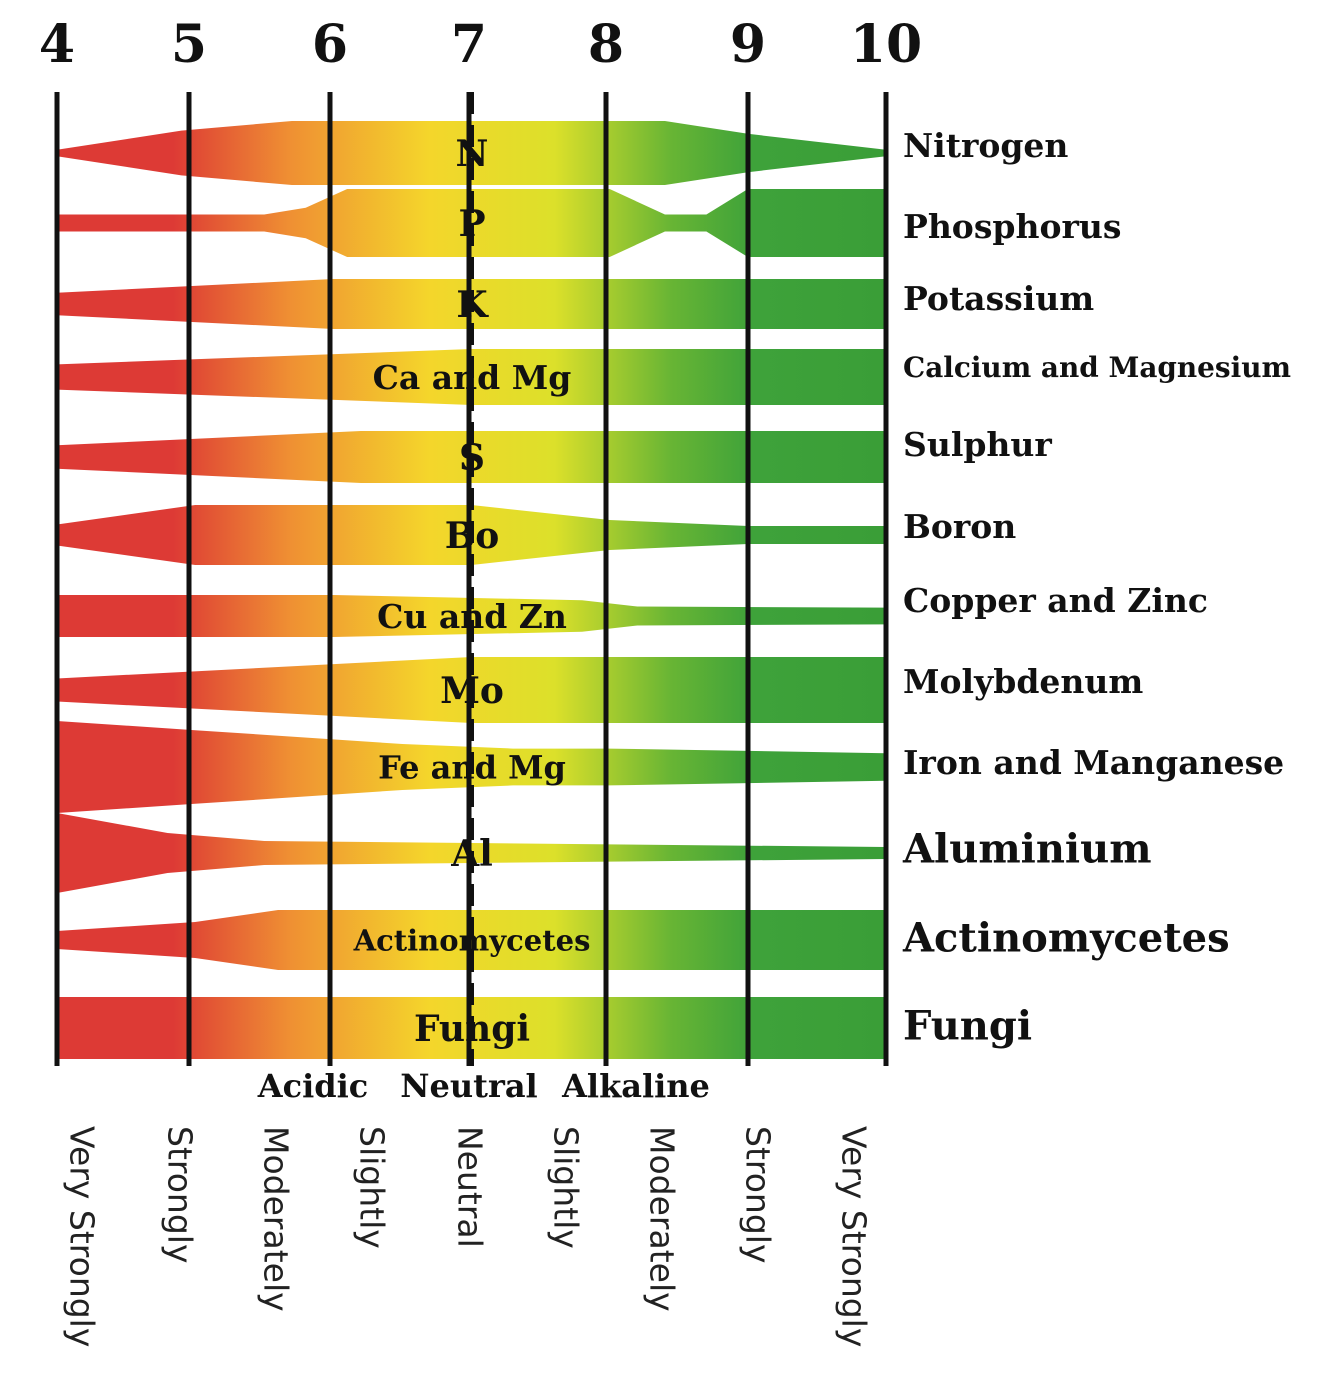 The width and height of the screenshot is (1334, 1387). Describe the element at coordinates (468, 1086) in the screenshot. I see `zone-label-neutral: Neutral` at that location.